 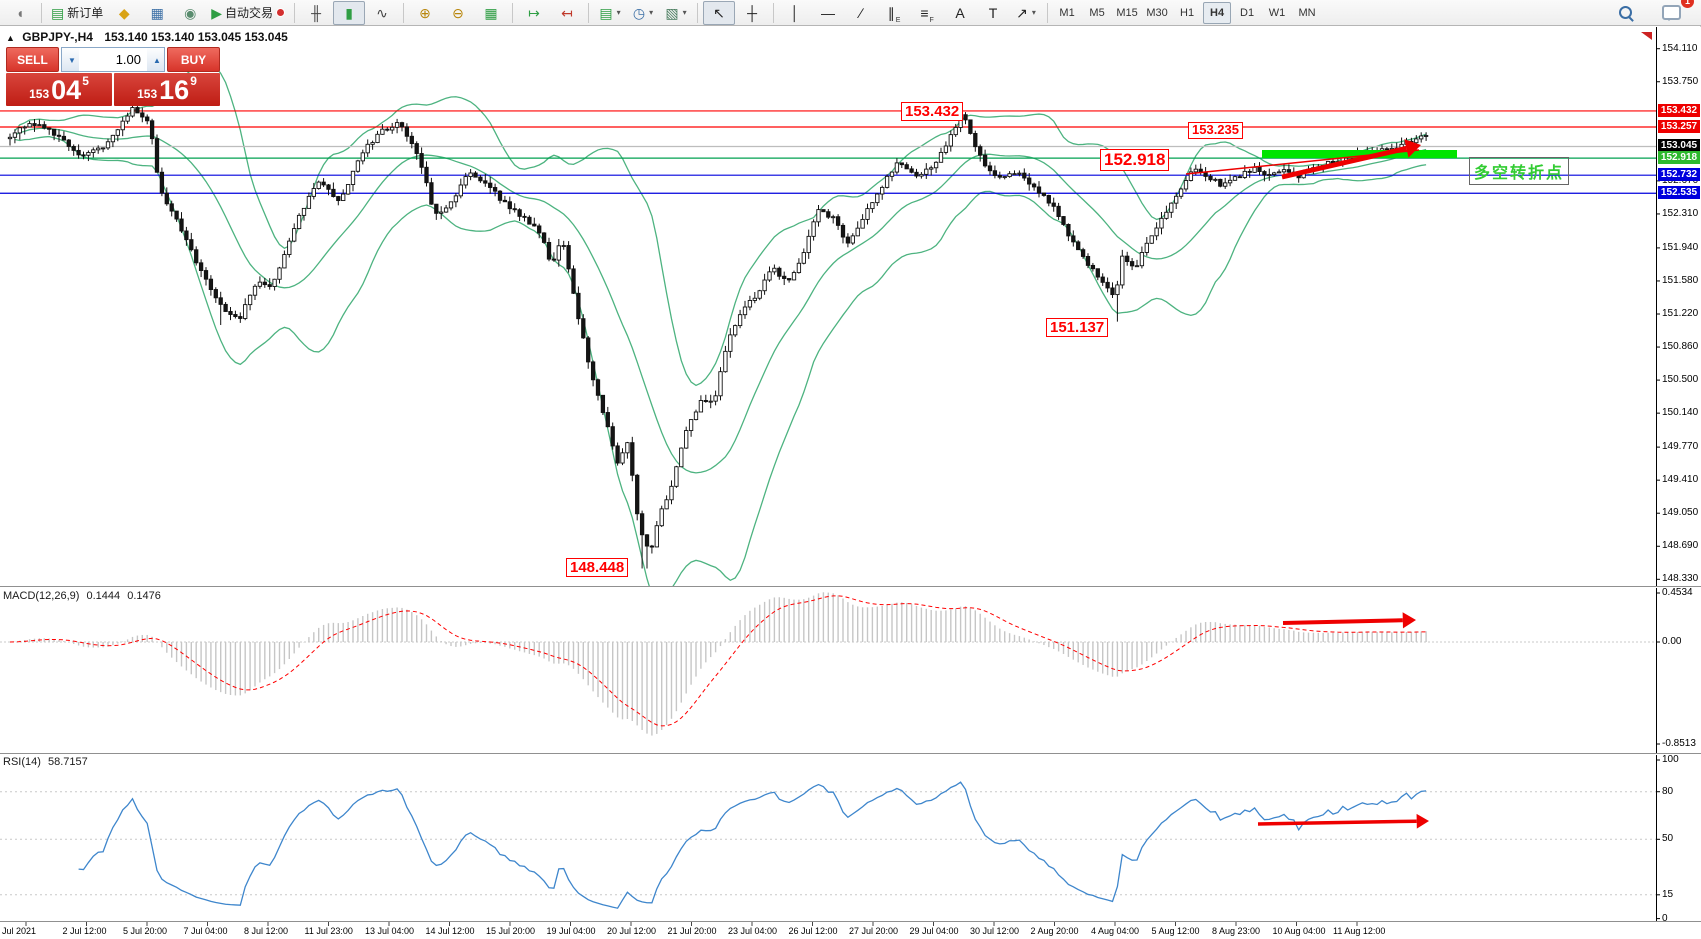 I want to click on annotation-arrows, so click(x=1307, y=484).